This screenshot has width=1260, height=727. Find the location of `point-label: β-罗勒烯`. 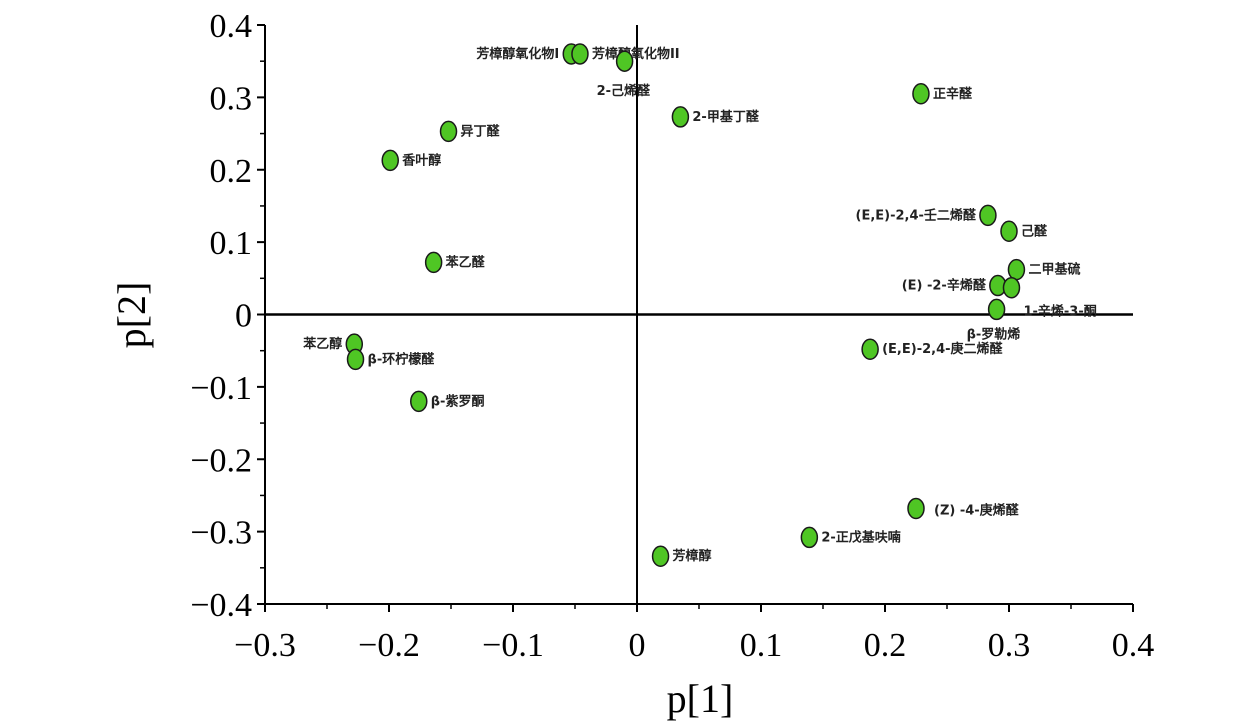

point-label: β-罗勒烯 is located at coordinates (994, 334).